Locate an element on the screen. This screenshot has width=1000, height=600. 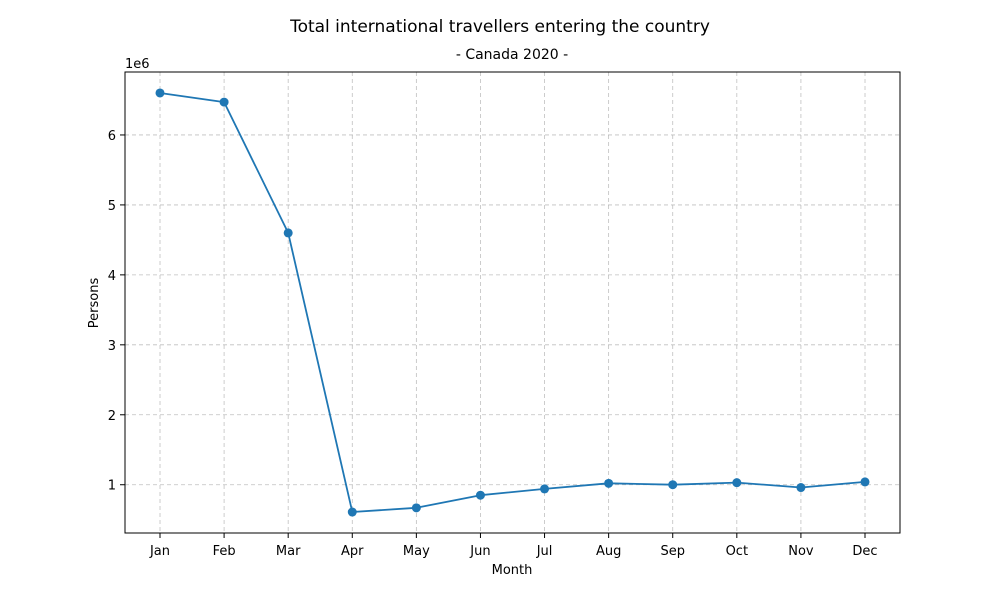
x-tick-label: Feb is located at coordinates (224, 551).